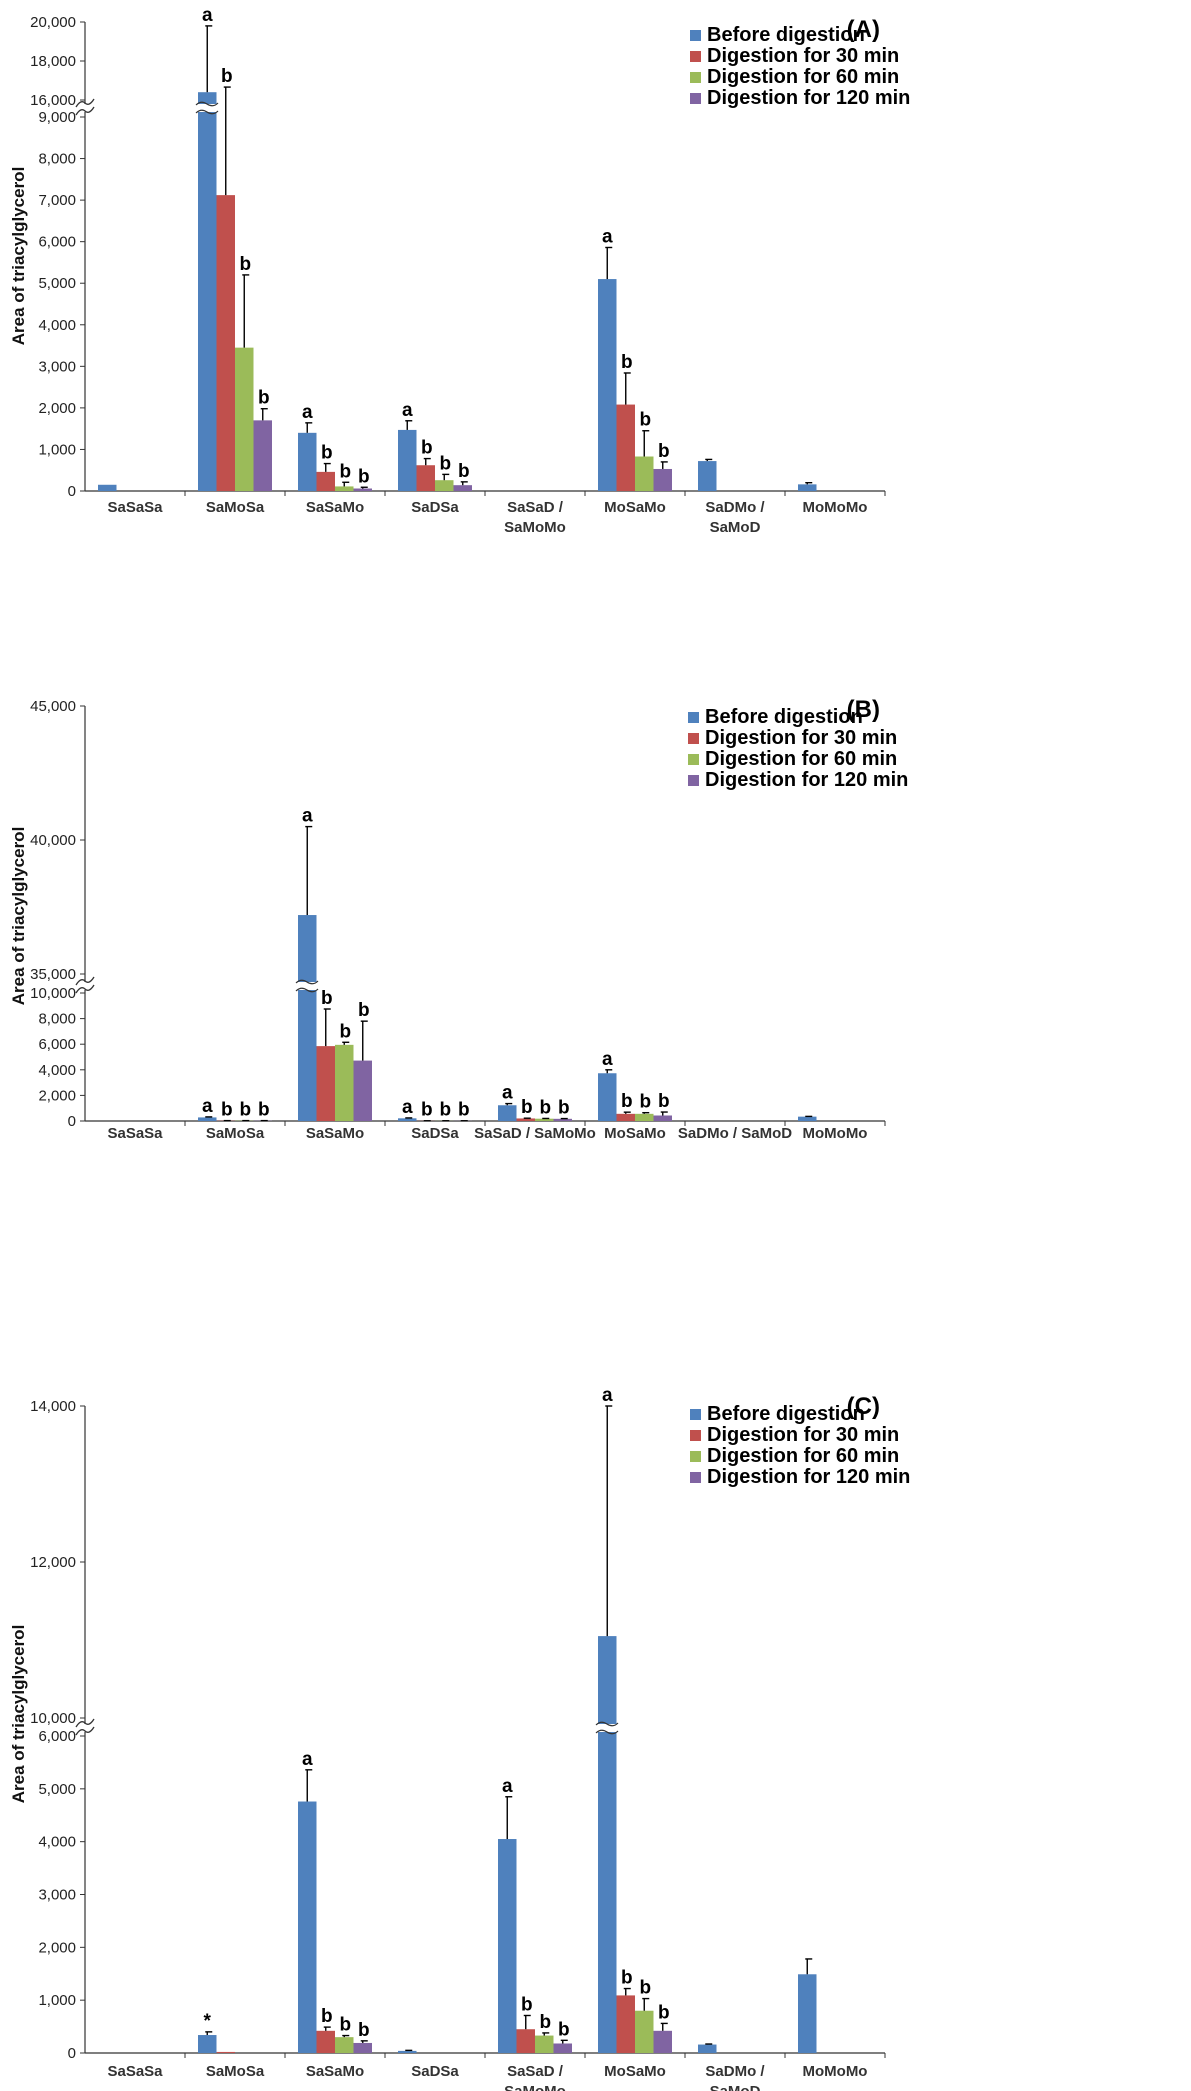 The width and height of the screenshot is (1191, 2091). What do you see at coordinates (57, 200) in the screenshot?
I see `y-tick-label: 7,000` at bounding box center [57, 200].